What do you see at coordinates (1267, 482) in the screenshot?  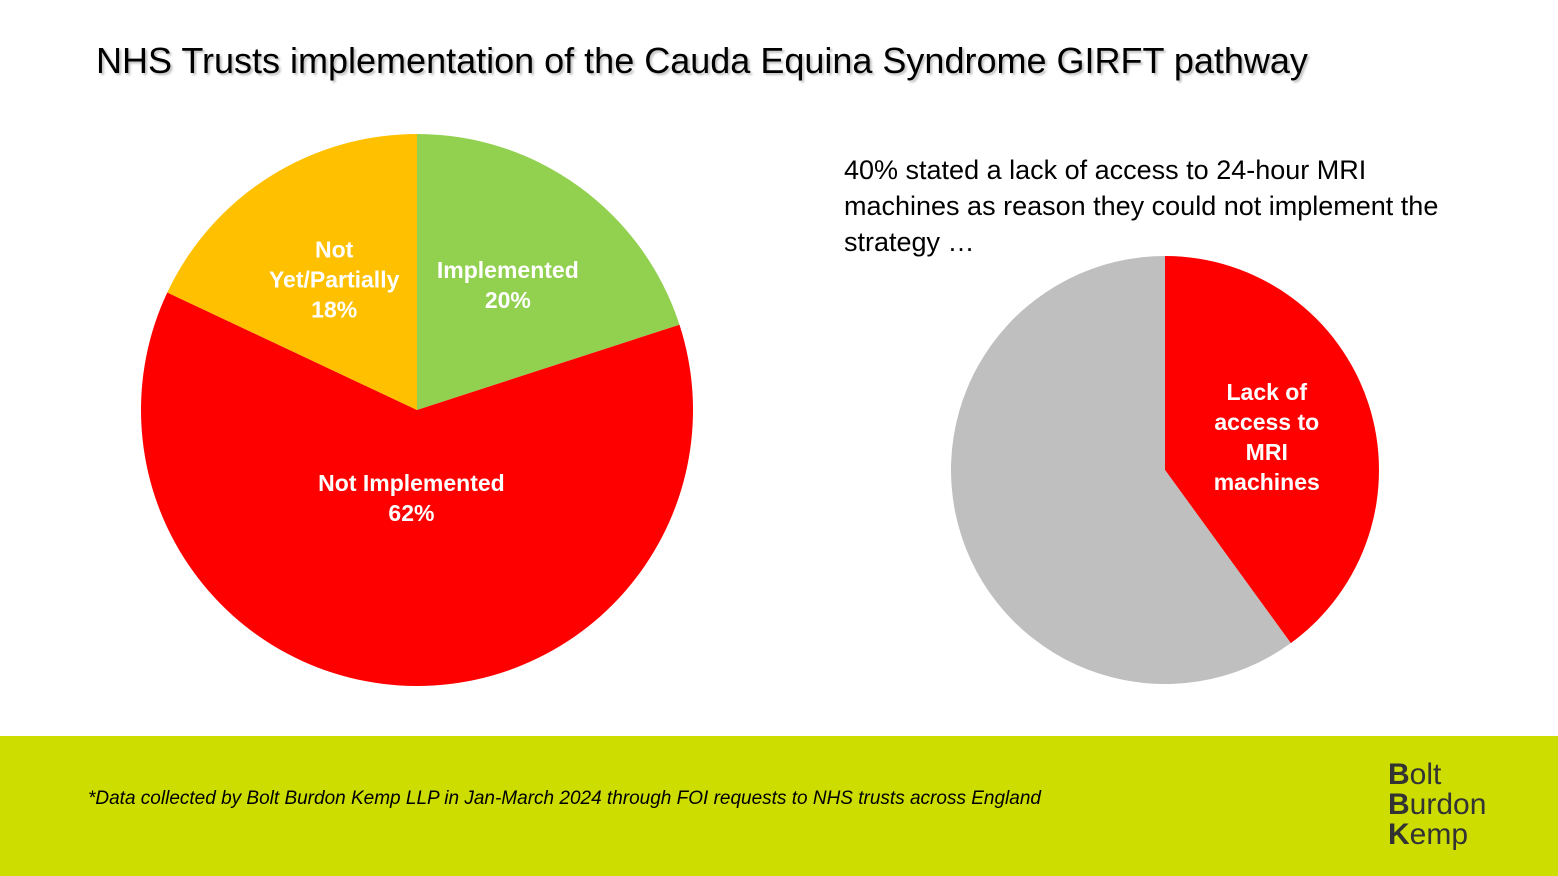 I see `pie-label-line: machines` at bounding box center [1267, 482].